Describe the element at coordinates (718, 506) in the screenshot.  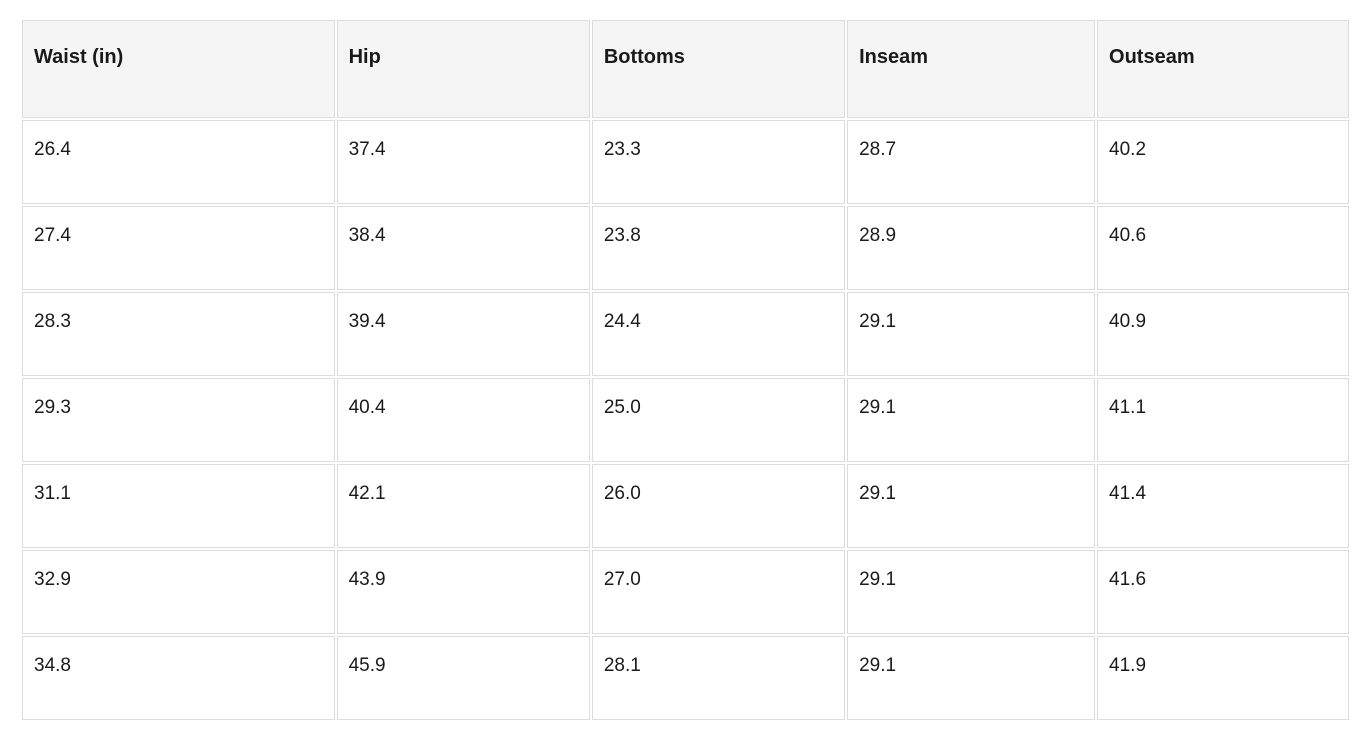
I see `table-cell: 26.0` at that location.